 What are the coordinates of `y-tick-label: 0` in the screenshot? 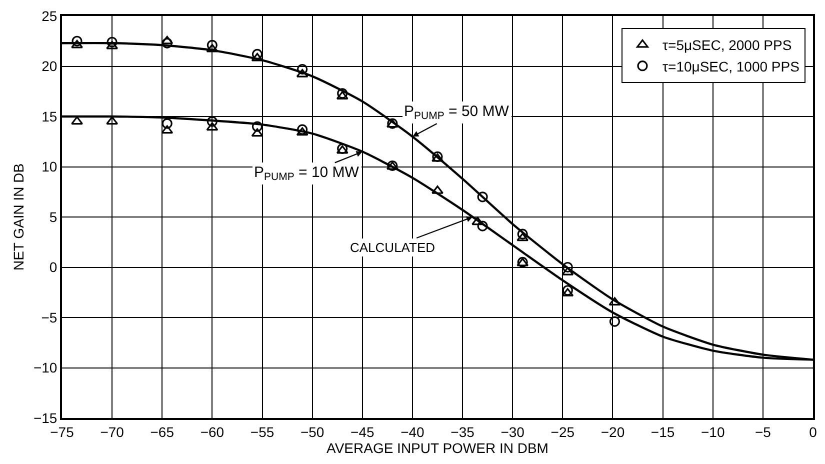 It's located at (53, 267).